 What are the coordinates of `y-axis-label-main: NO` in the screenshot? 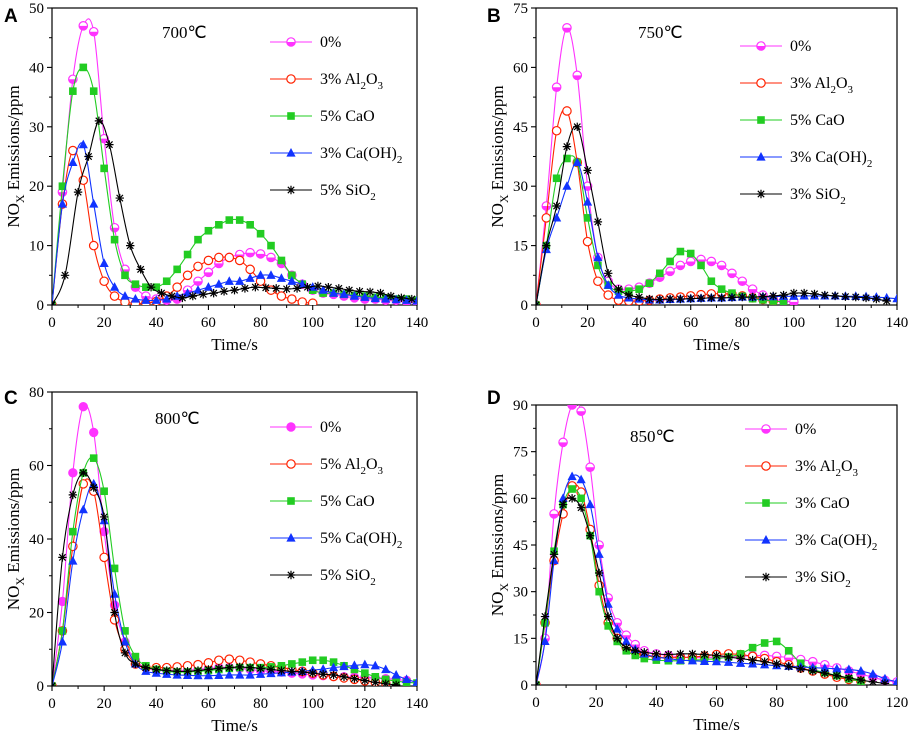 It's located at (497, 604).